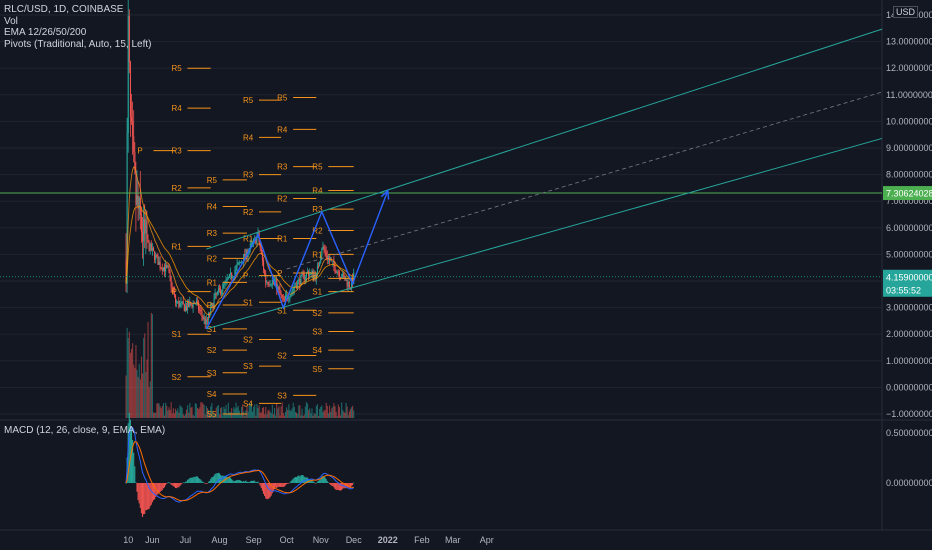 The width and height of the screenshot is (932, 550). What do you see at coordinates (909, 194) in the screenshot?
I see `price-marker-resistance-text: 7.30624028` at bounding box center [909, 194].